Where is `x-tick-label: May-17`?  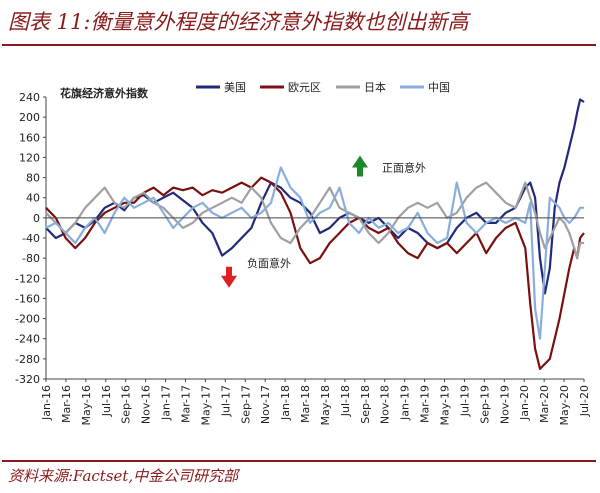
x-tick-label: May-17 is located at coordinates (205, 405).